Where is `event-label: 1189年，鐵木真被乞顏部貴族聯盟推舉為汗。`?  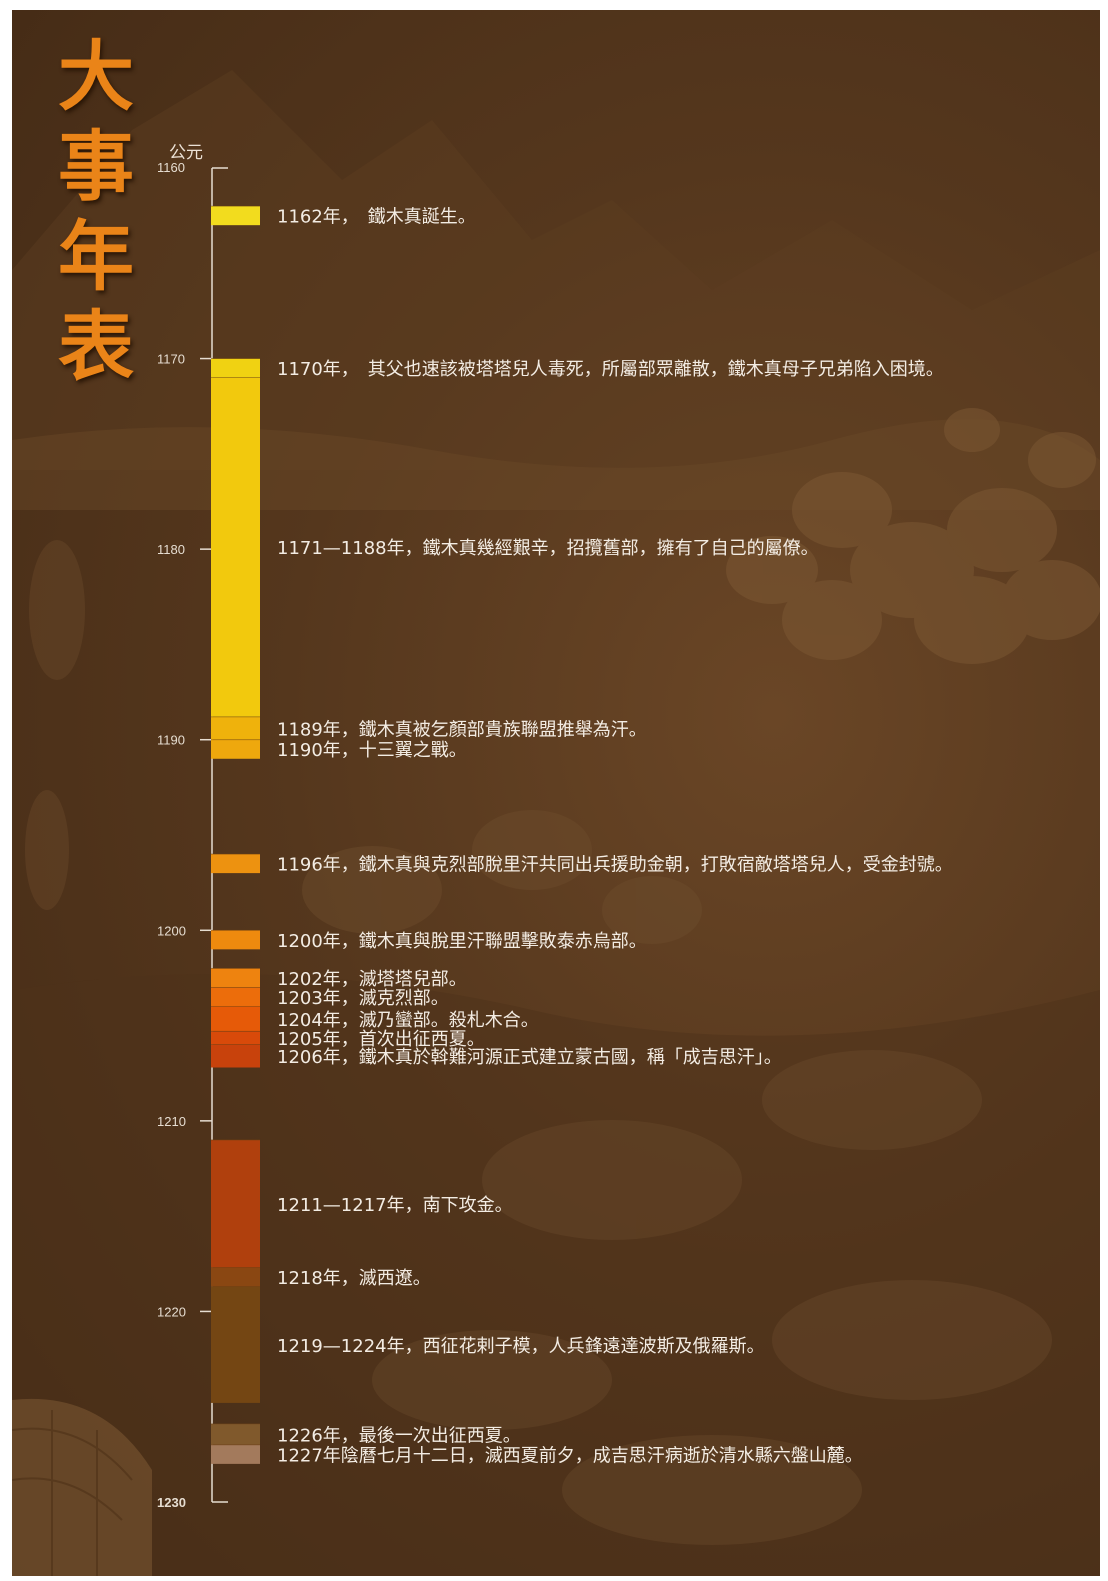 event-label: 1189年，鐵木真被乞顏部貴族聯盟推舉為汗。 is located at coordinates (462, 729).